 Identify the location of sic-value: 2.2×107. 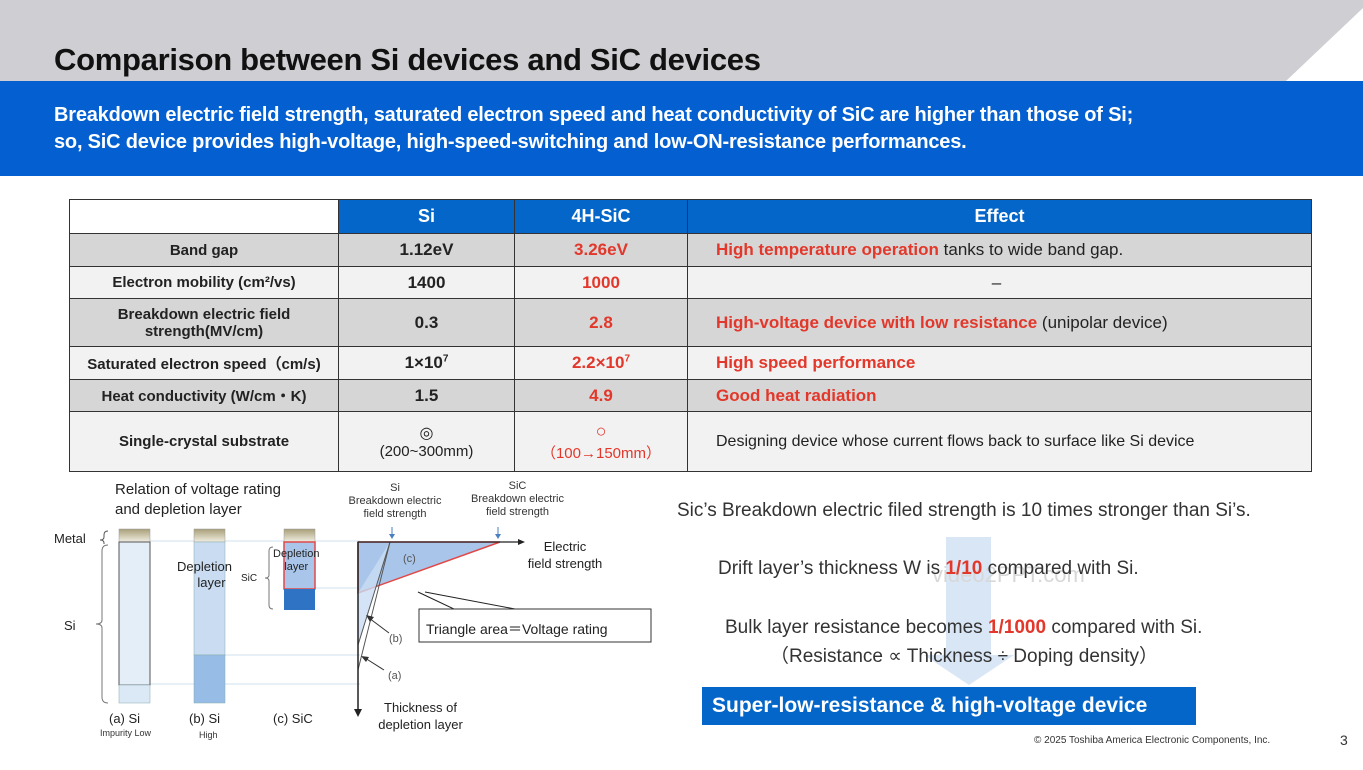
(601, 363).